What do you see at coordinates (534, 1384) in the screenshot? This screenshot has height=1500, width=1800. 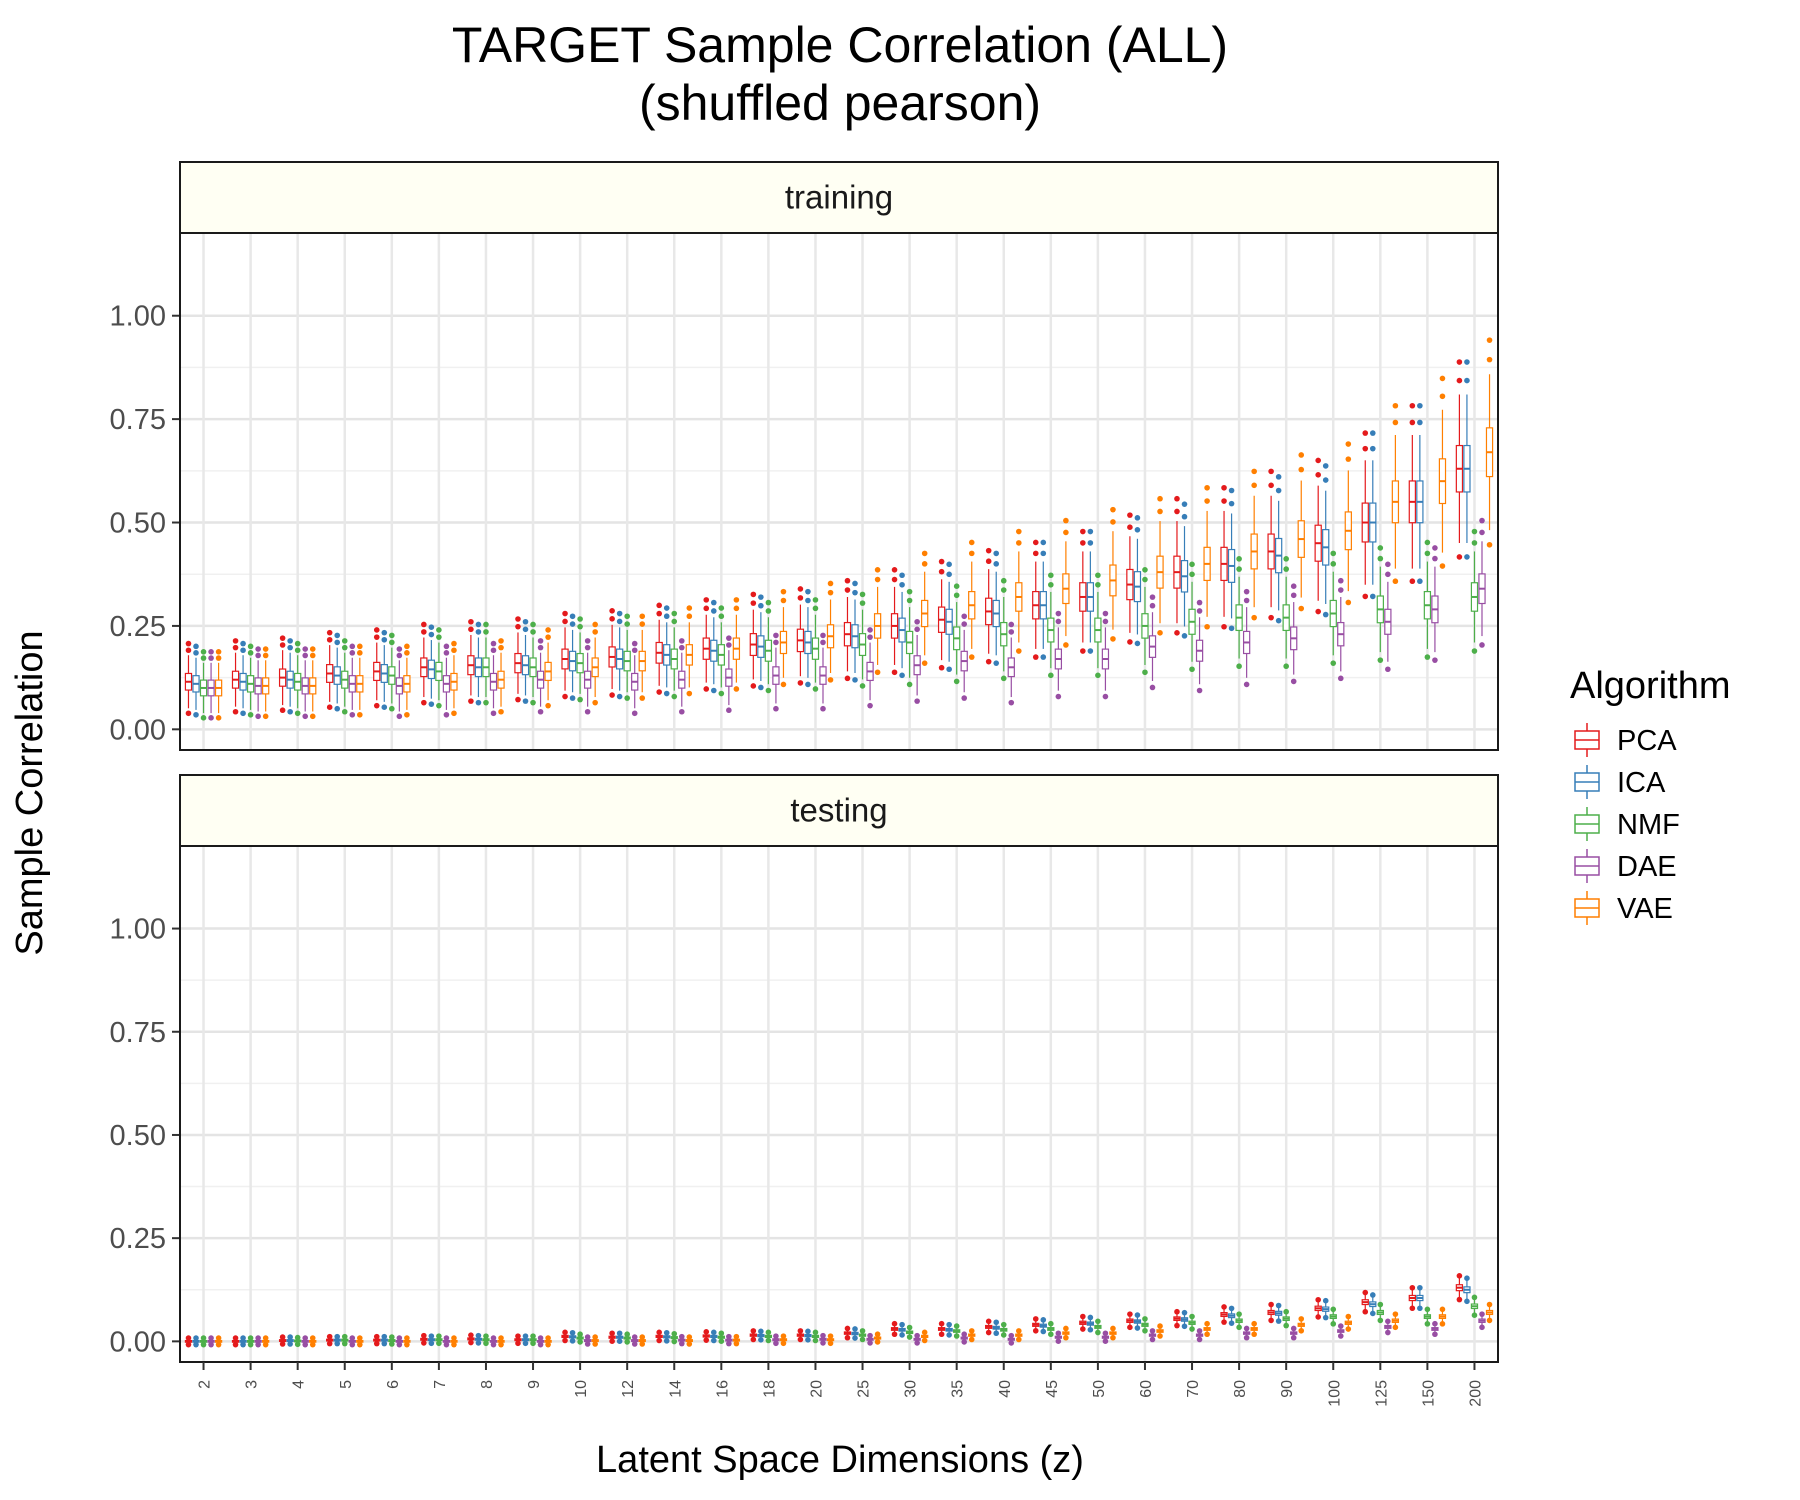 I see `x-tick-label: 9` at bounding box center [534, 1384].